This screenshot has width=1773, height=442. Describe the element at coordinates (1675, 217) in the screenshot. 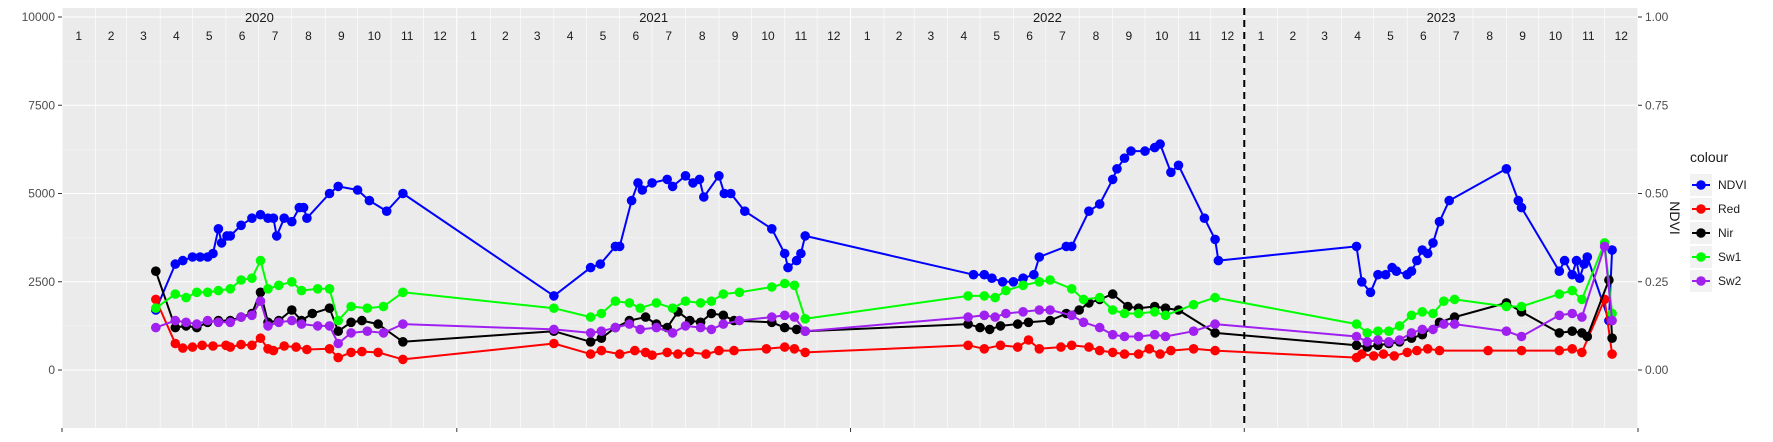

I see `right-axis-title: NDVI` at that location.